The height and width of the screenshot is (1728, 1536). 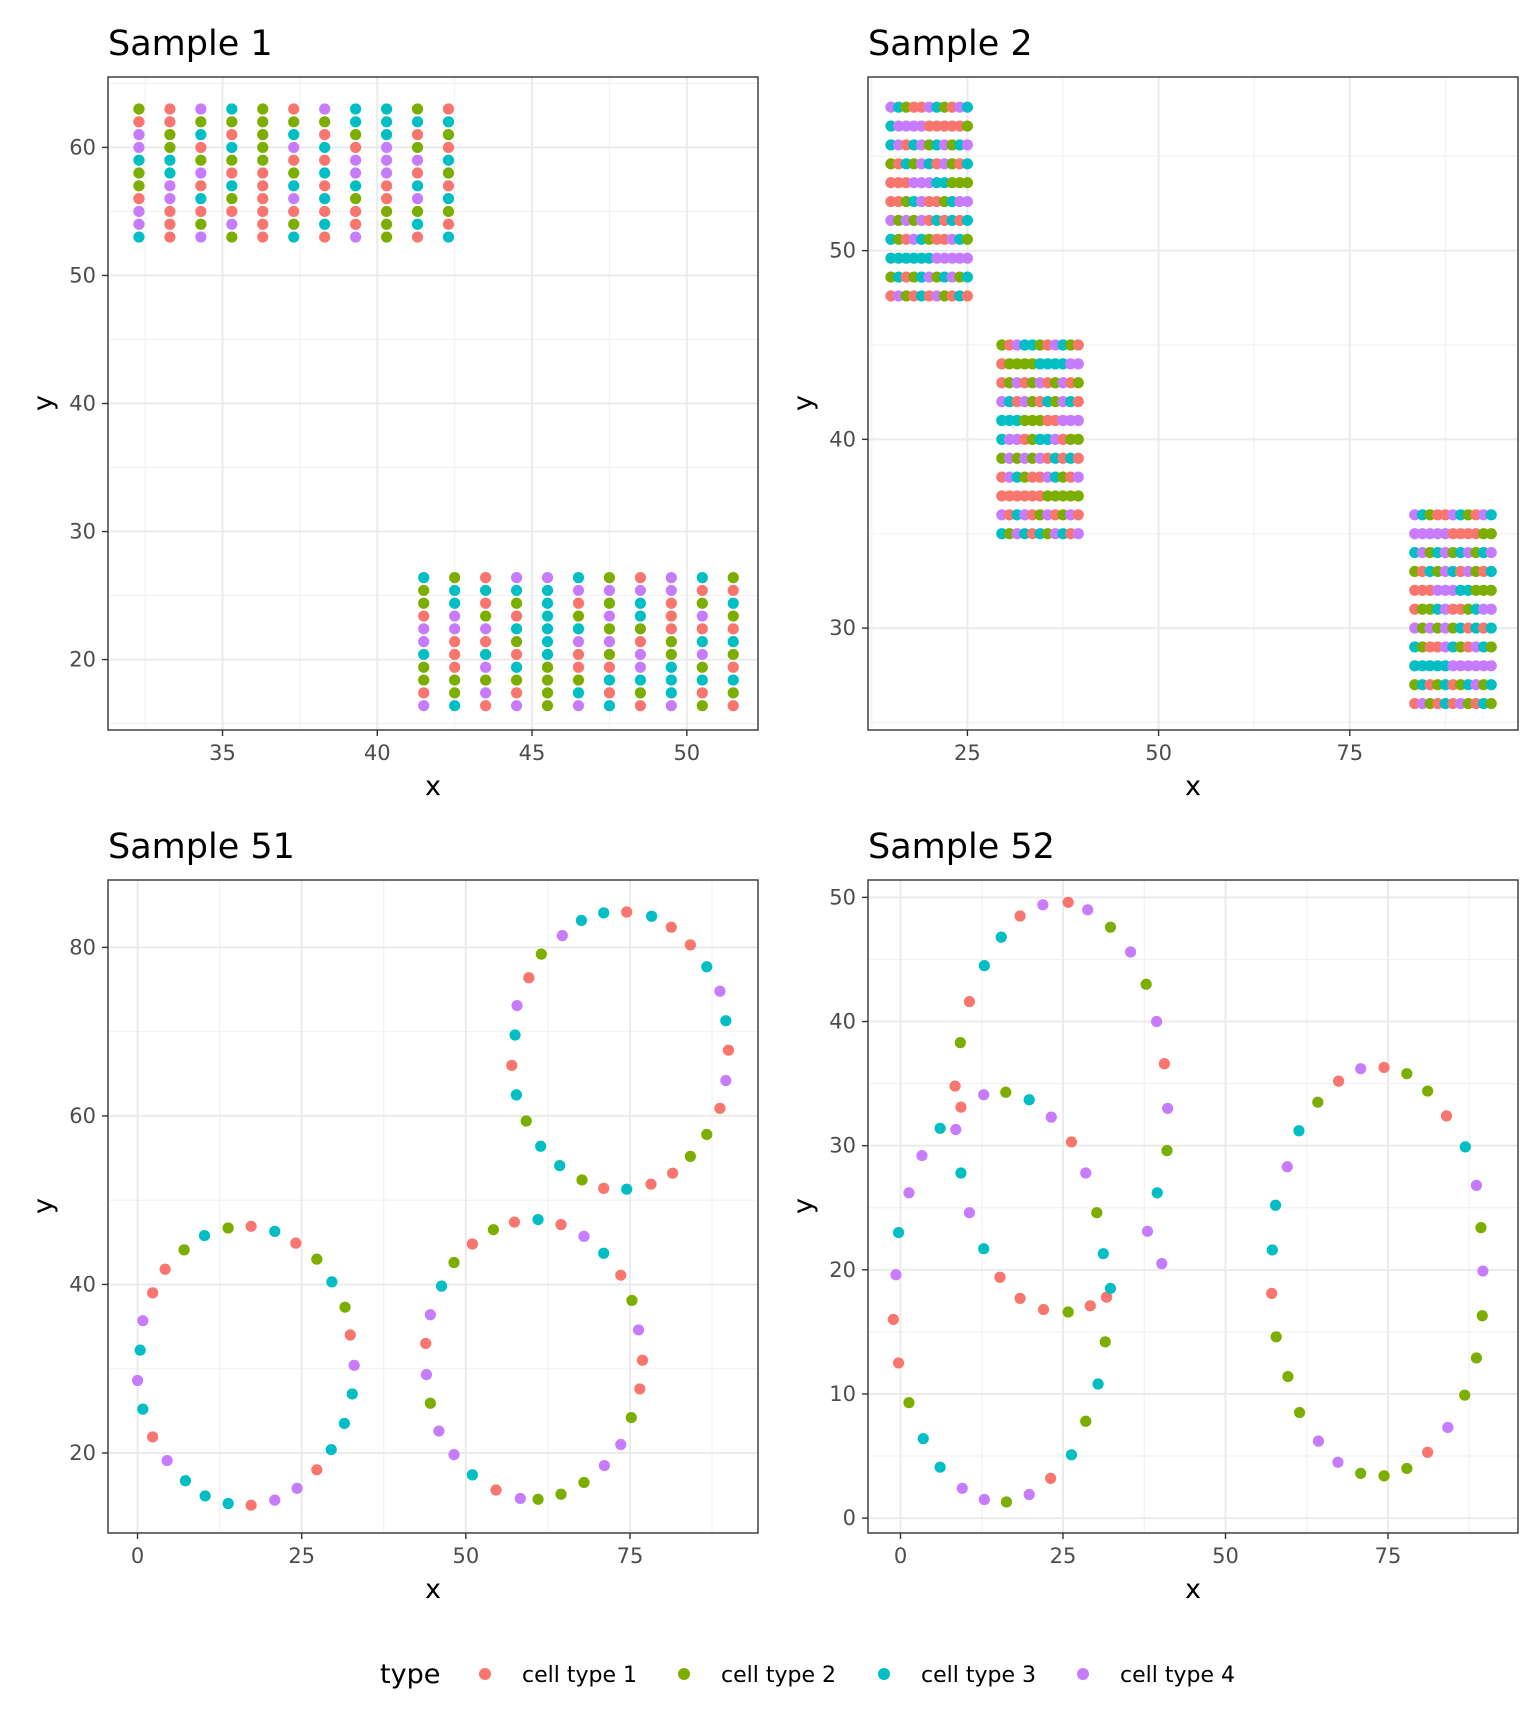 I want to click on y-tick-label: 20, so click(x=82, y=1453).